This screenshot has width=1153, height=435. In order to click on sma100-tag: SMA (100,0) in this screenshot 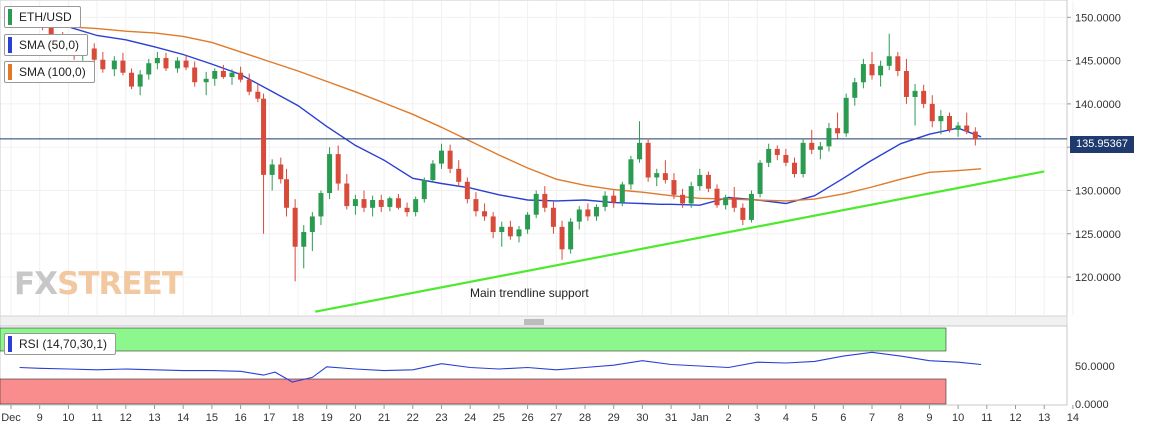, I will do `click(49, 72)`.